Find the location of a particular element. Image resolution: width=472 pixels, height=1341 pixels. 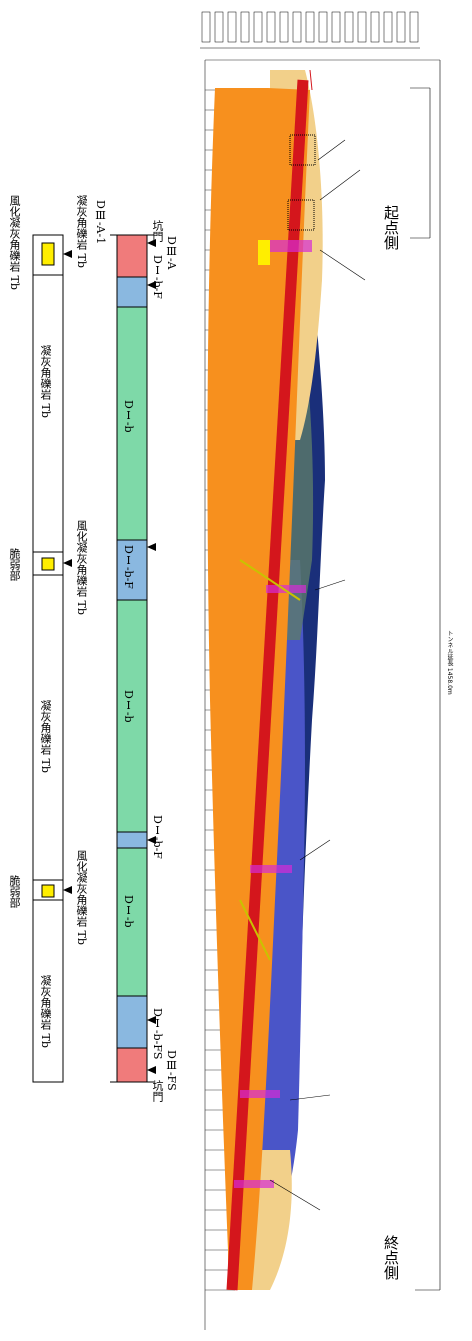

seg-label-d1bfs: DⅠ-b-FS is located at coordinates (157, 1034).